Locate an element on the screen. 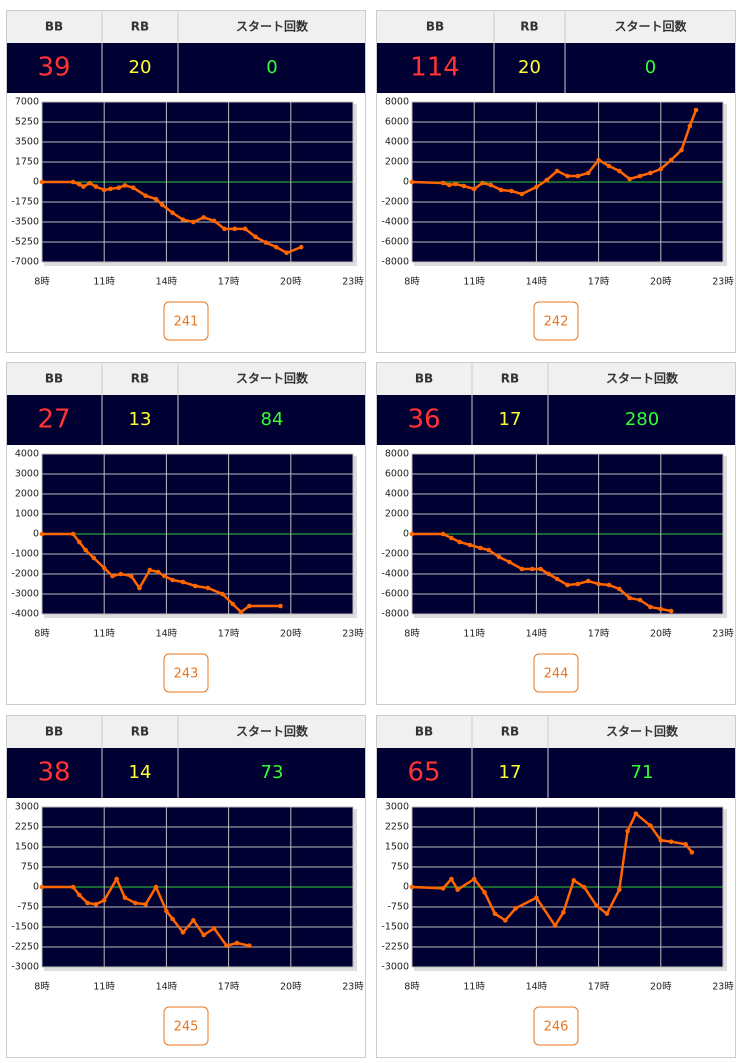 Image resolution: width=743 pixels, height=1063 pixels. y-tick-label: -1000 is located at coordinates (25, 554).